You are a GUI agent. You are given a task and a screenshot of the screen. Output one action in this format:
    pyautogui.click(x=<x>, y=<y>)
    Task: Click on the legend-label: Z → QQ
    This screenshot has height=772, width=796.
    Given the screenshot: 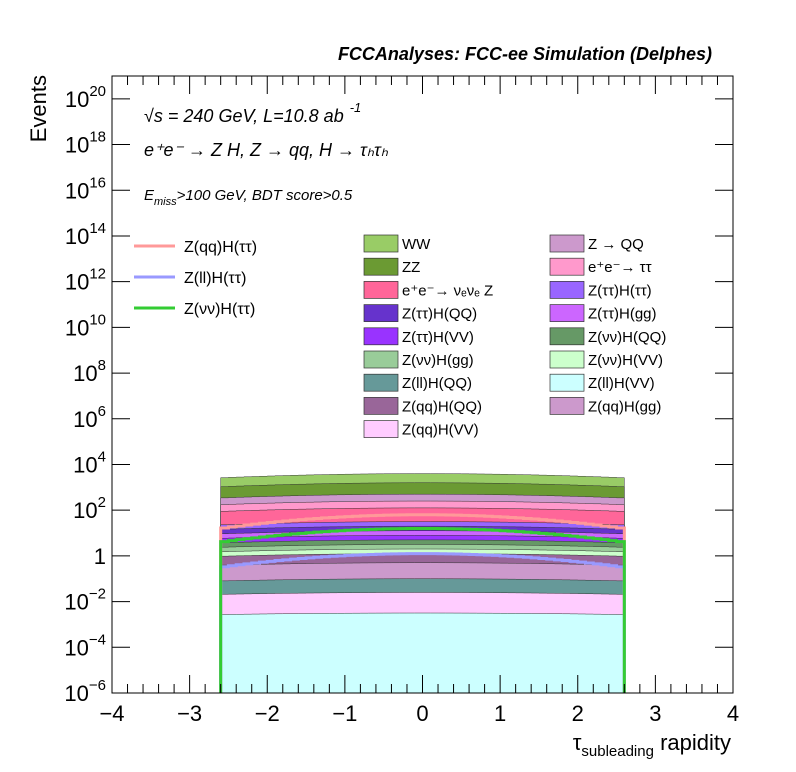 What is the action you would take?
    pyautogui.click(x=616, y=244)
    